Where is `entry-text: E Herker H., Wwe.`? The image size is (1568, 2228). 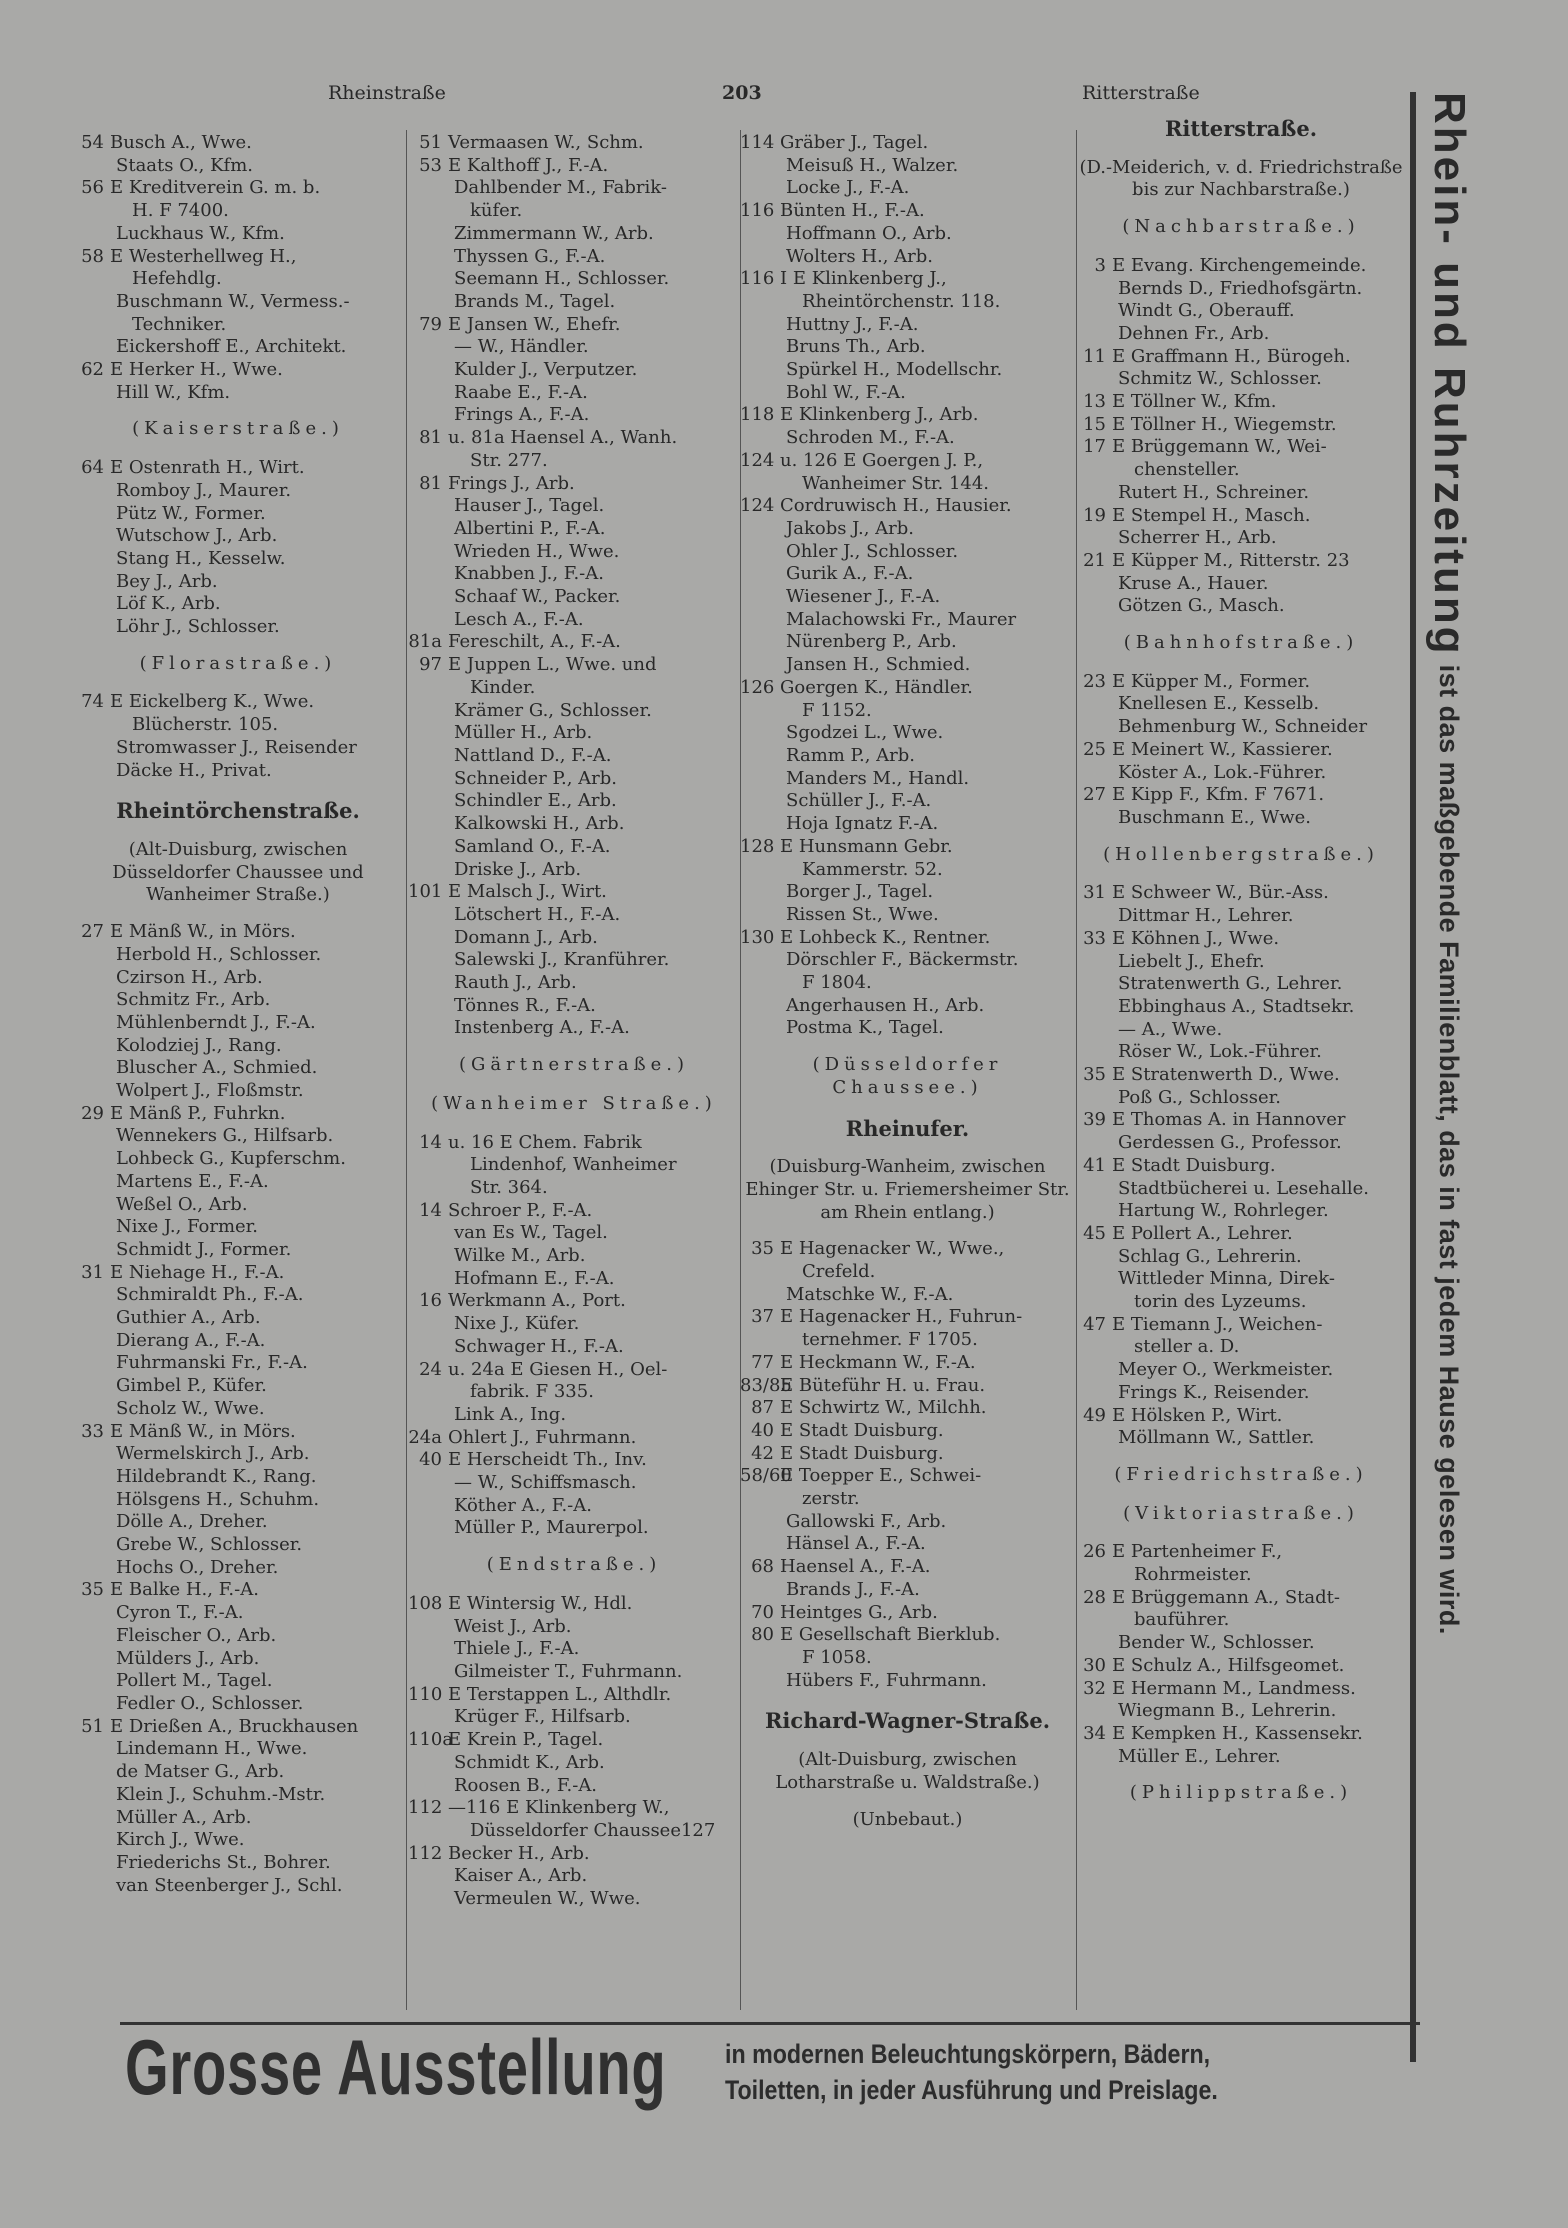 entry-text: E Herker H., Wwe. is located at coordinates (196, 370).